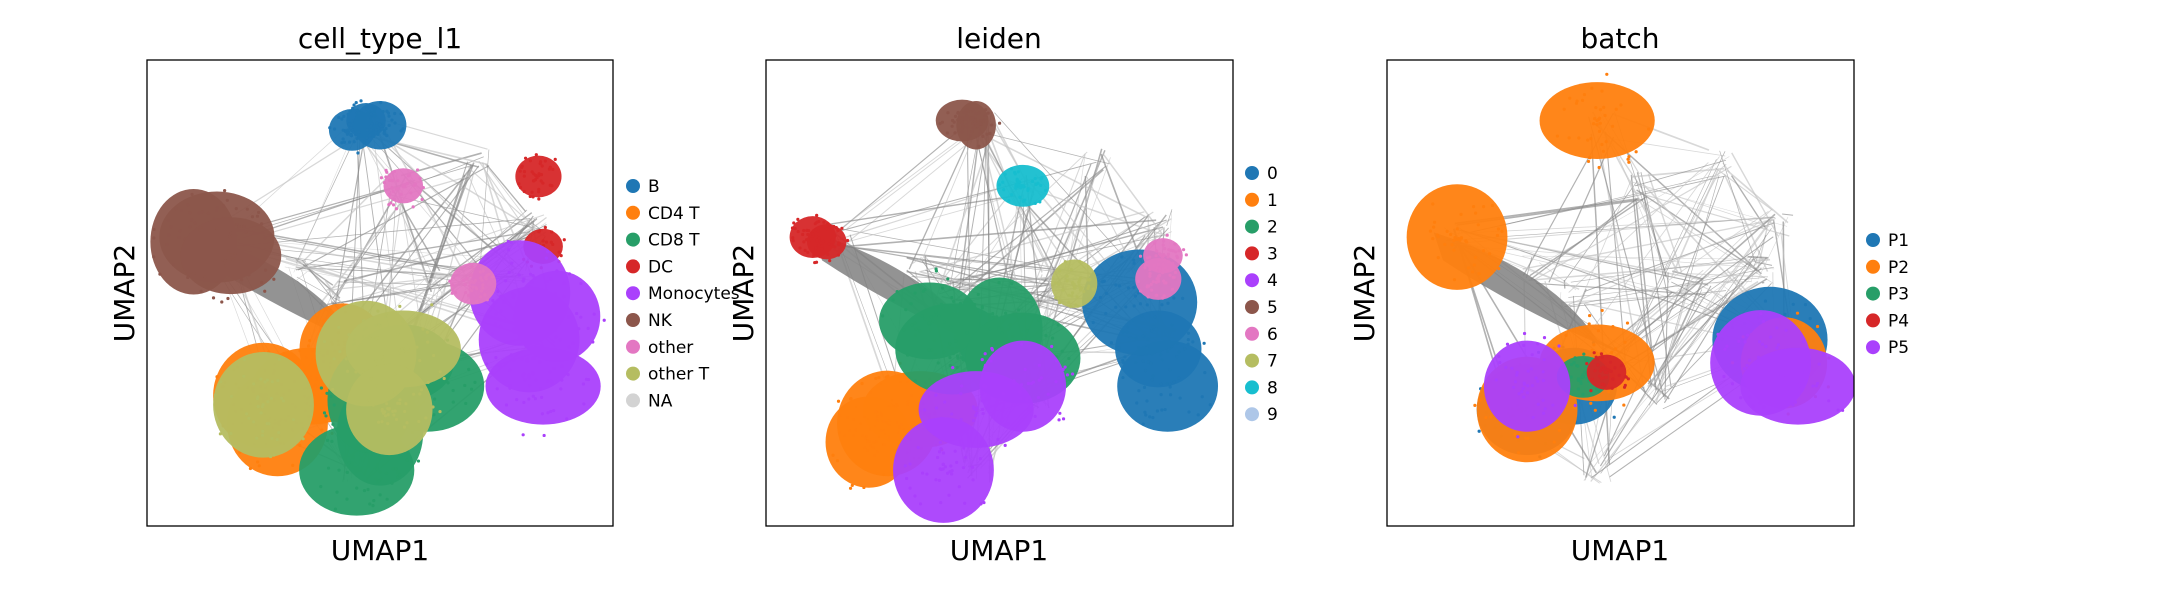  I want to click on legend-label: 8, so click(1272, 388).